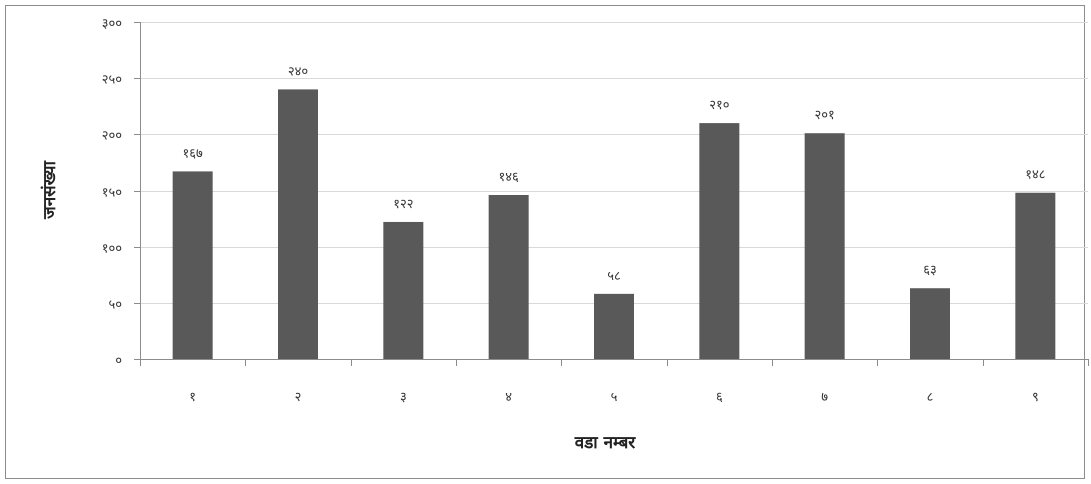 Image resolution: width=1091 pixels, height=484 pixels. Describe the element at coordinates (403, 204) in the screenshot. I see `data-label: १२२` at that location.